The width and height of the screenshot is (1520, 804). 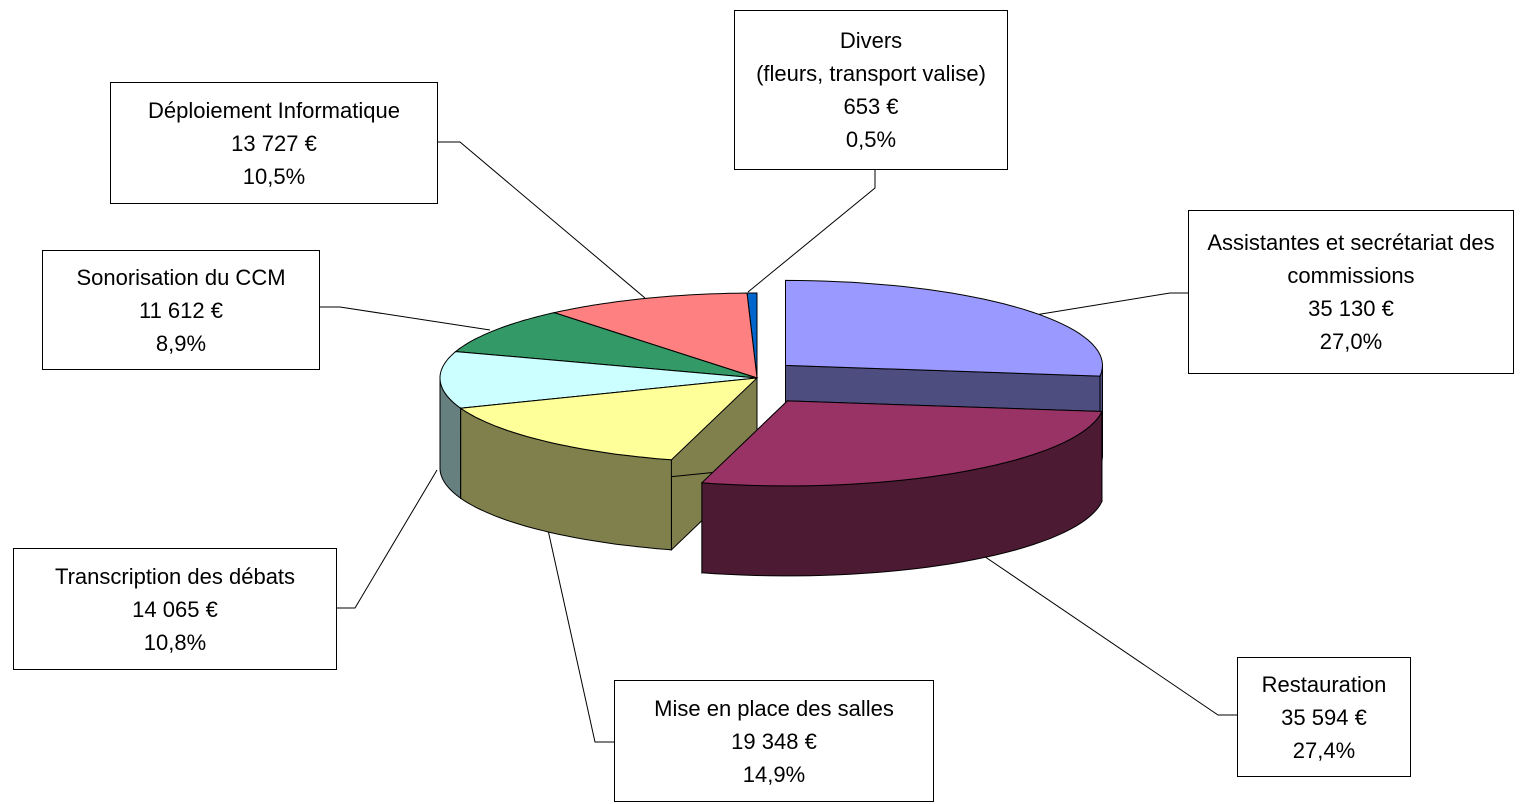 What do you see at coordinates (274, 176) in the screenshot?
I see `label-percent: 10,5%` at bounding box center [274, 176].